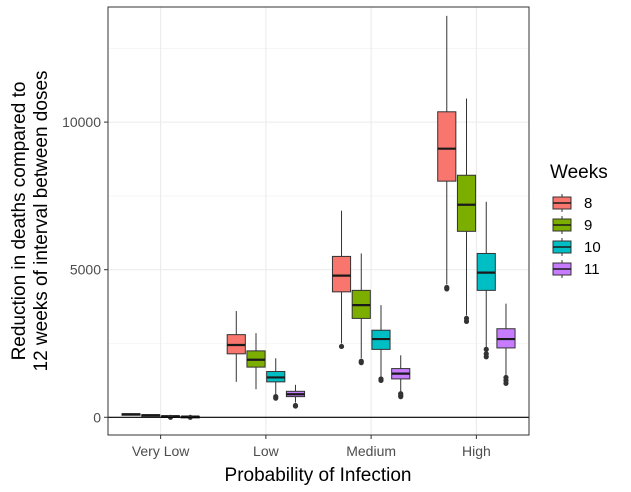 The width and height of the screenshot is (631, 492). I want to click on x-tick-label: High, so click(476, 451).